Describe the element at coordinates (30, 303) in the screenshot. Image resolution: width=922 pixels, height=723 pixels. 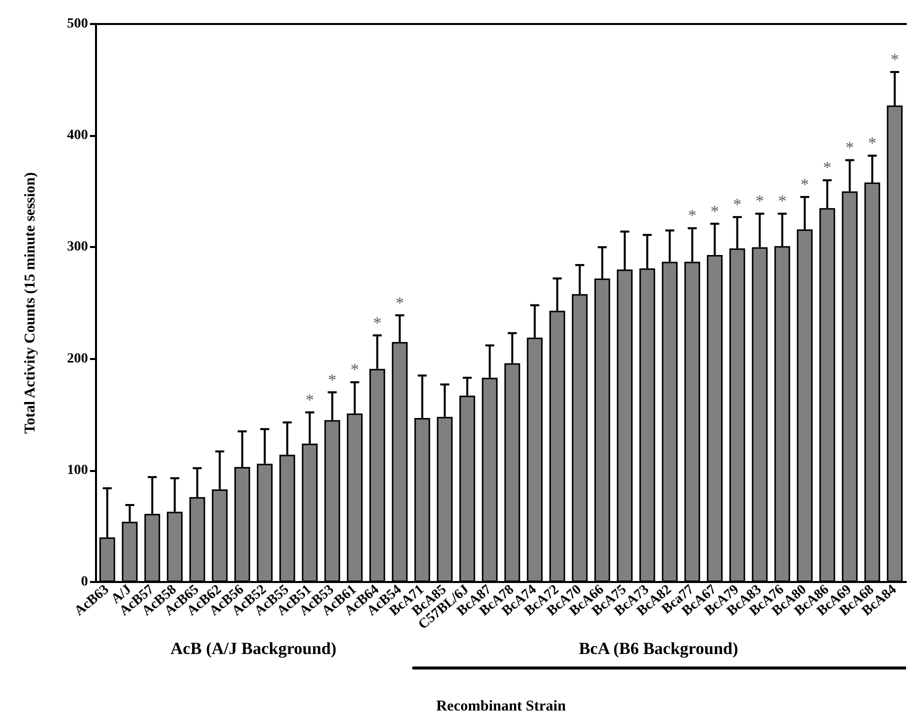
I see `y-axis-title: Total Activity Counts (15 minute session)` at that location.